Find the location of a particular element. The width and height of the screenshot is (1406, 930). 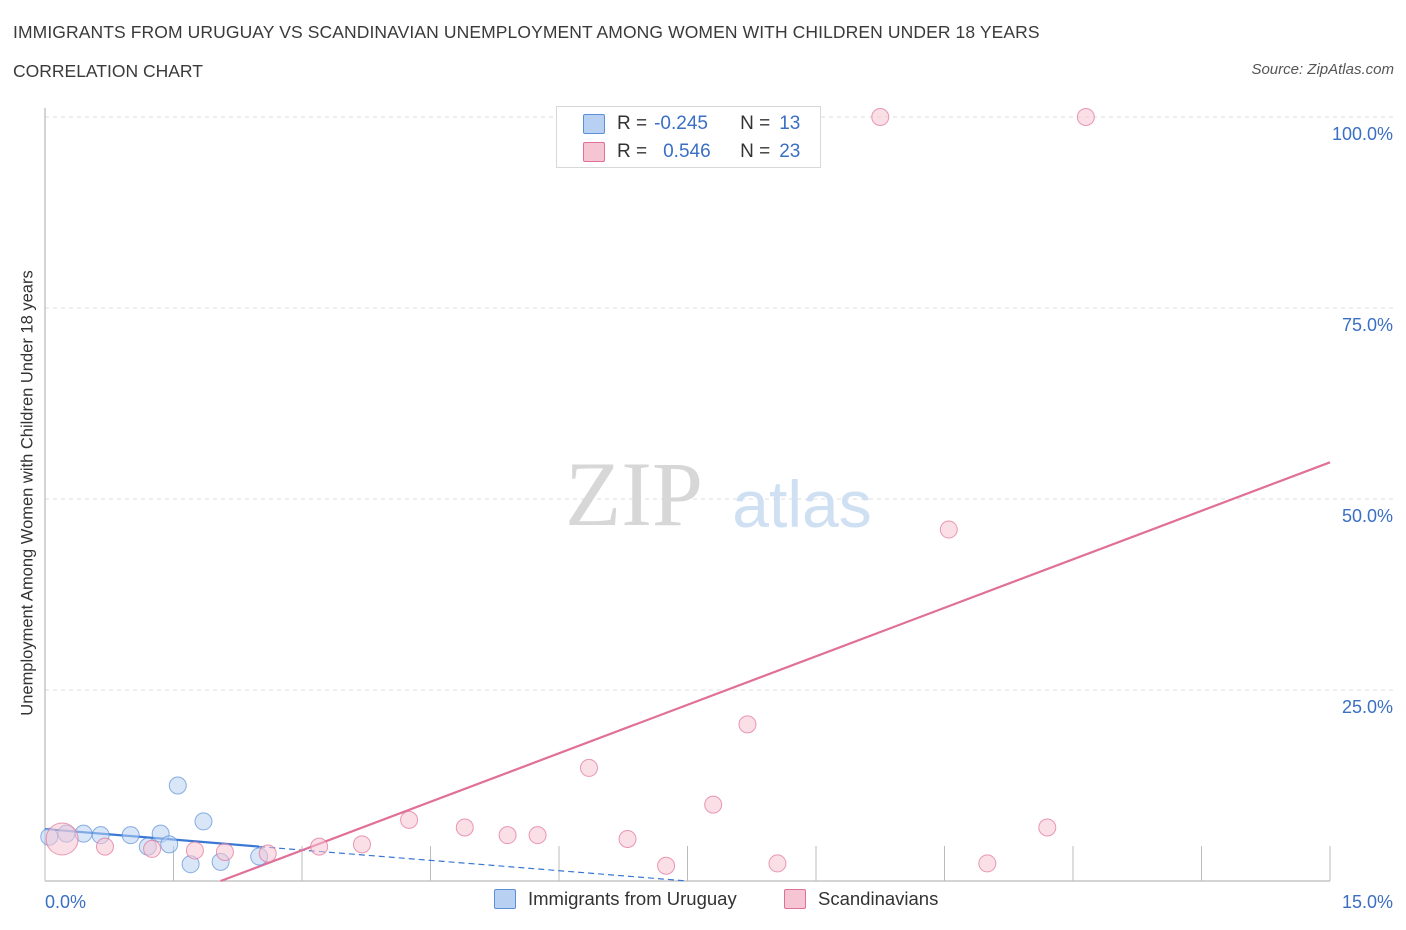

n-value: 23 is located at coordinates (790, 151).